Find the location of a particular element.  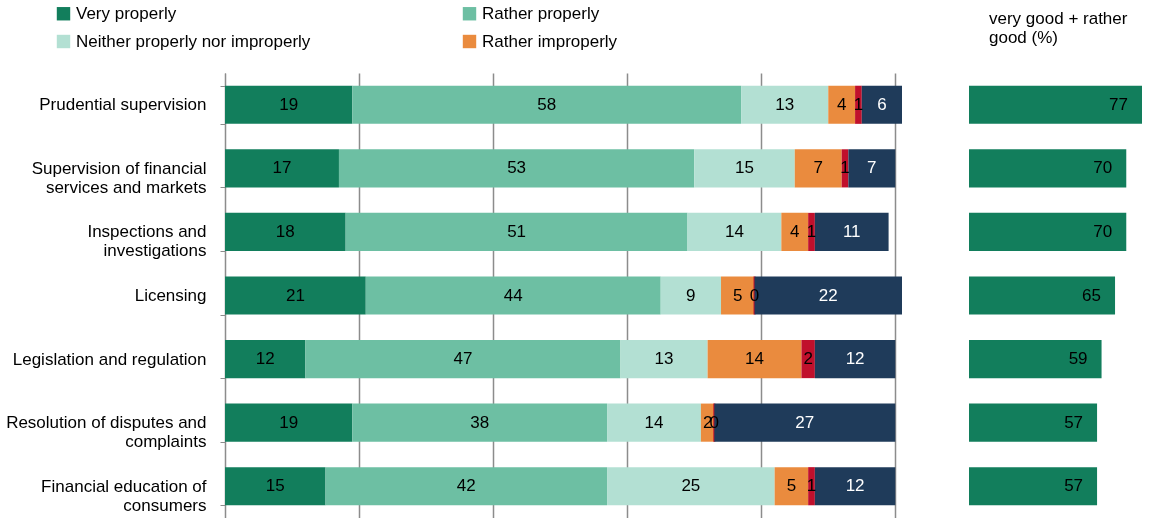

y-tick-label: Legislation and regulation is located at coordinates (109, 359).